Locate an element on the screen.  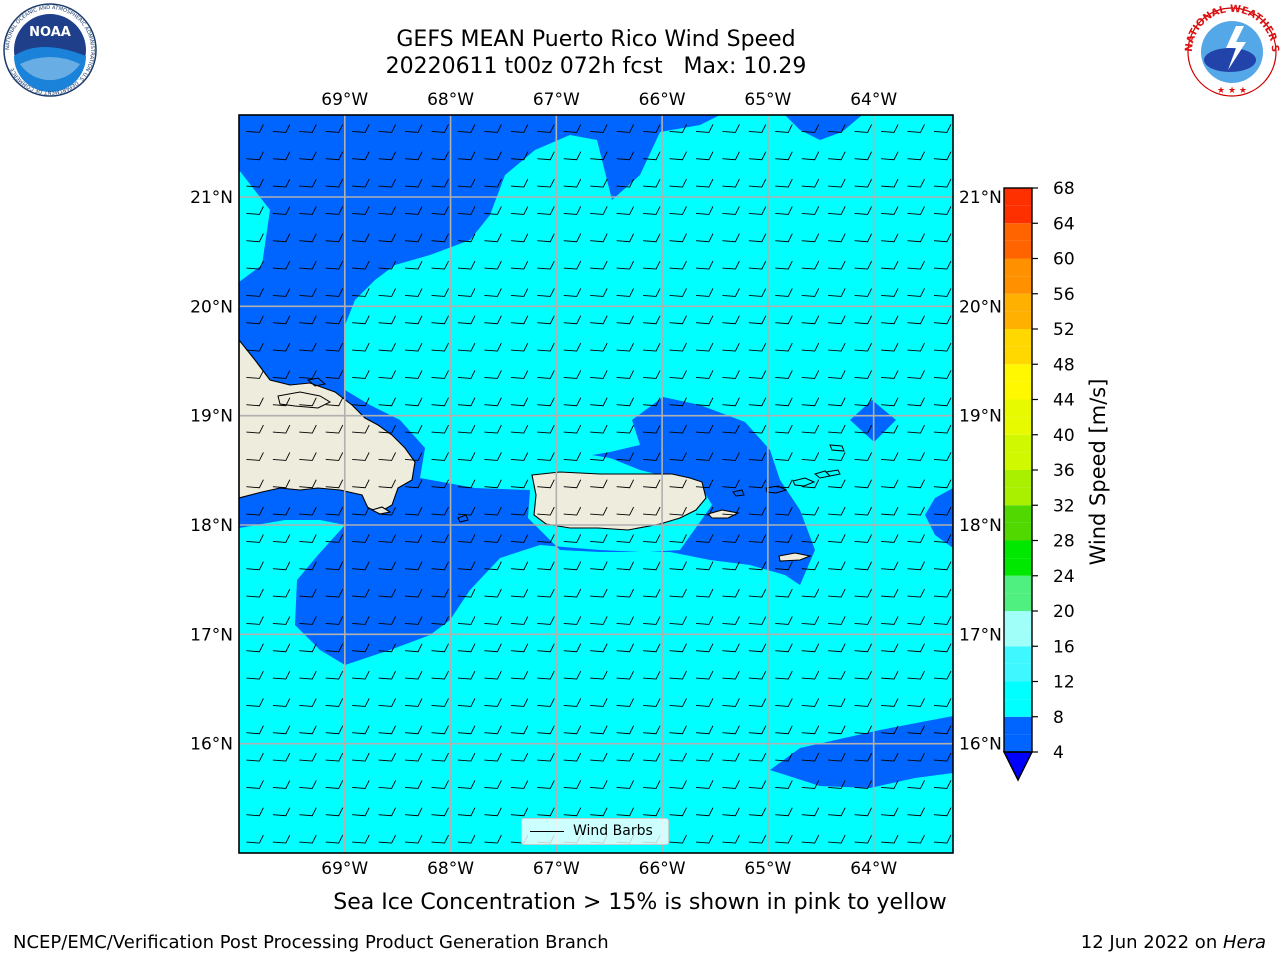
colorbar-tick-label: 12 is located at coordinates (1064, 683).